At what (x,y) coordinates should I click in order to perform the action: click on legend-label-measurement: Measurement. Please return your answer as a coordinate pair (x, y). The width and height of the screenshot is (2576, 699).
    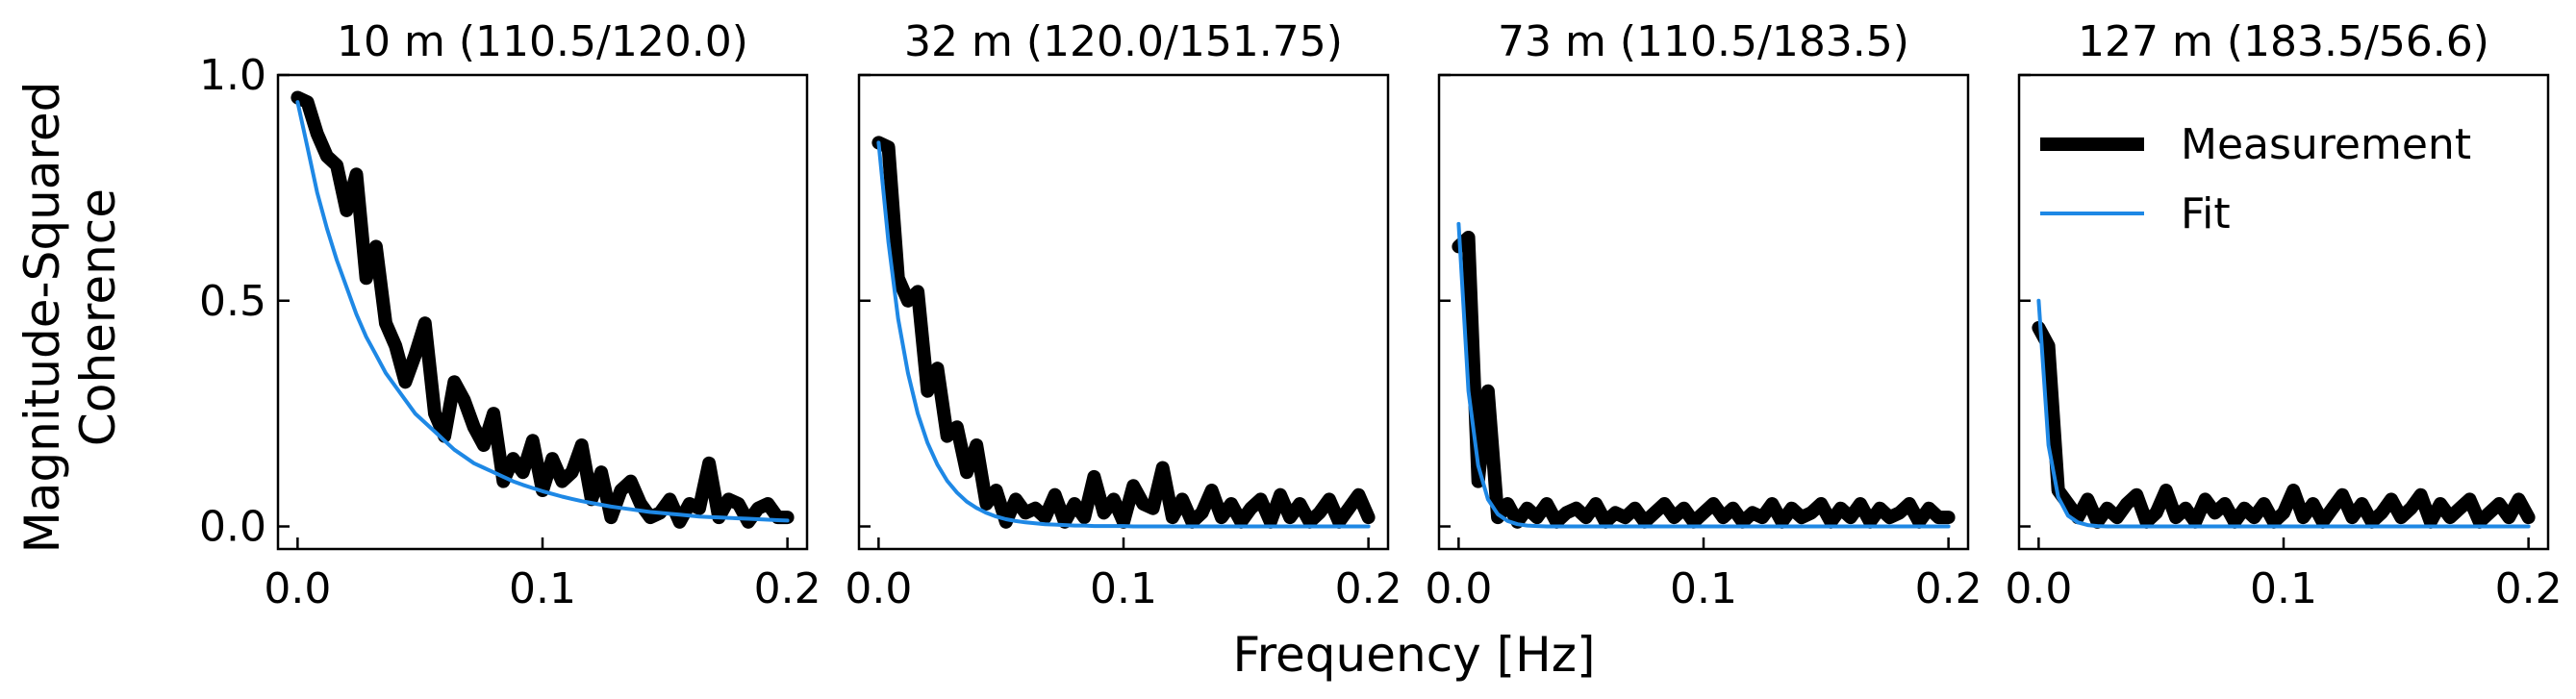
    Looking at the image, I should click on (2326, 145).